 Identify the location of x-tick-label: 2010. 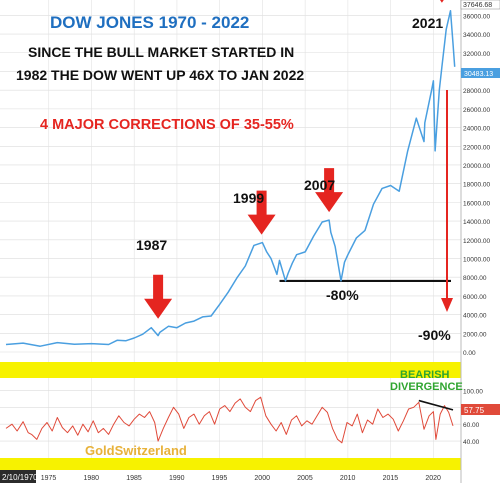
(348, 478).